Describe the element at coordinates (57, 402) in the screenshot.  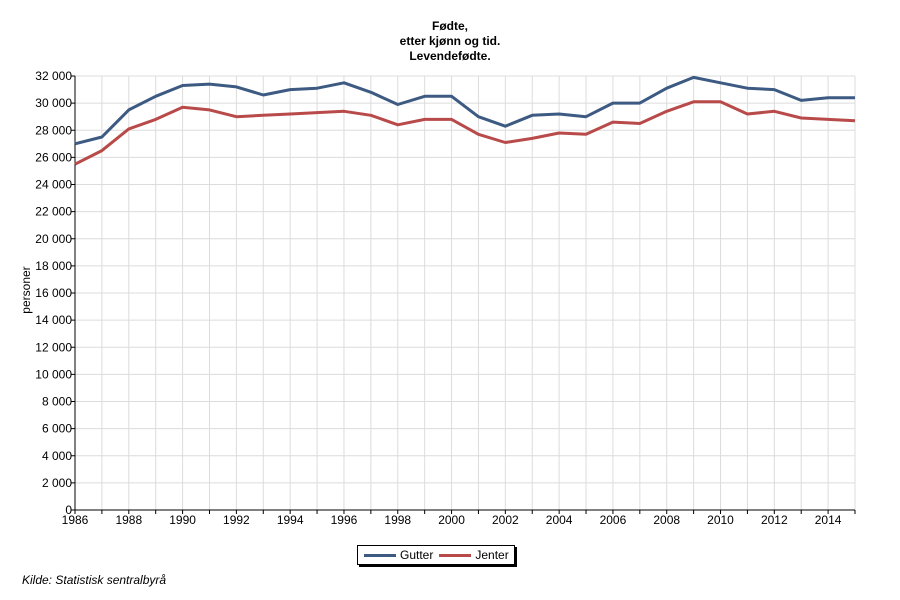
I see `y-tick-label: 8 000` at that location.